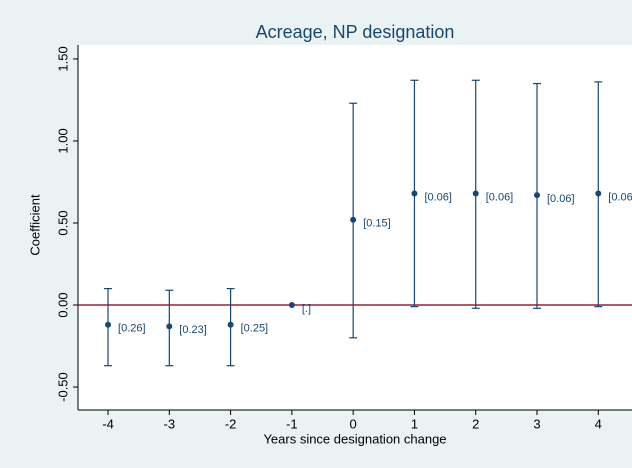 Image resolution: width=632 pixels, height=468 pixels. I want to click on y-axis-title: Coefficient, so click(34, 225).